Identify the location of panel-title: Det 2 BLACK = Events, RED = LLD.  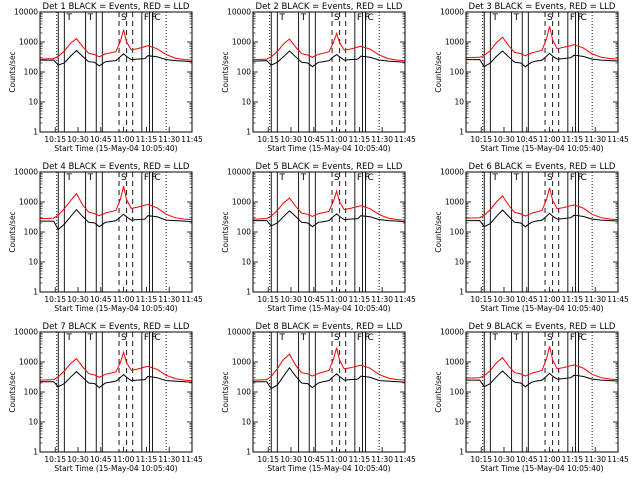
(329, 7).